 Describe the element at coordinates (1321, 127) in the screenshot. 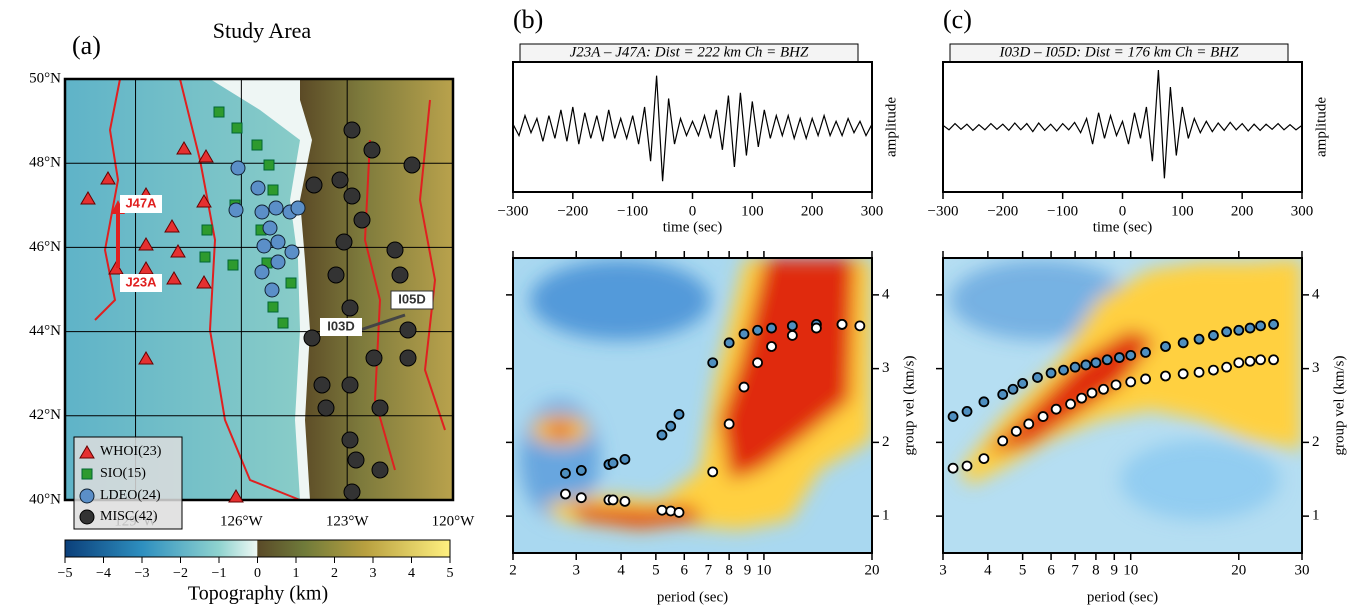

I see `y-axis-label: amplitude` at that location.